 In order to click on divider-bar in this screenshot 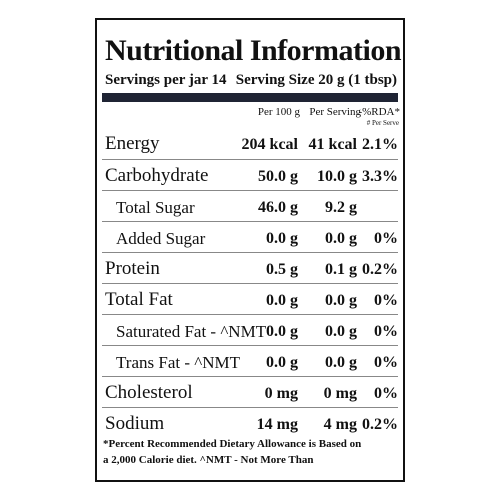, I will do `click(250, 97)`.